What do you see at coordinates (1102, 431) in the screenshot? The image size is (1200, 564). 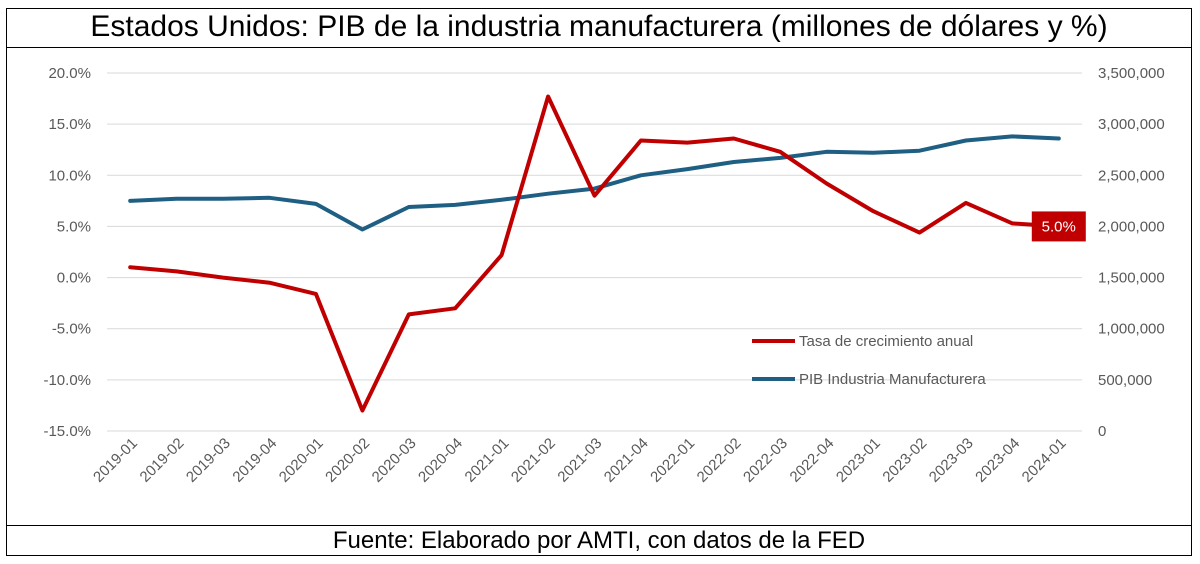 I see `right-tick-label: 0` at bounding box center [1102, 431].